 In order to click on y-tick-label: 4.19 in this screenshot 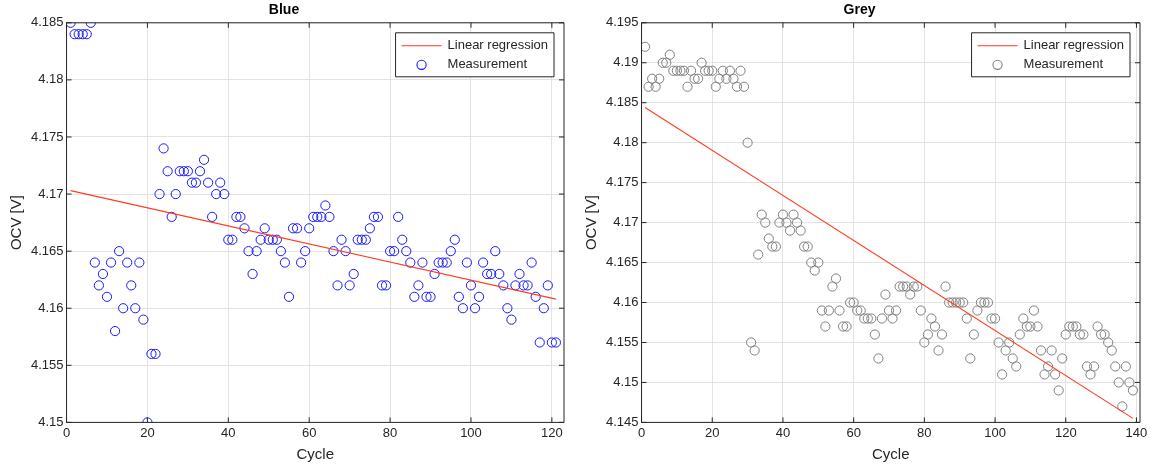, I will do `click(626, 62)`.